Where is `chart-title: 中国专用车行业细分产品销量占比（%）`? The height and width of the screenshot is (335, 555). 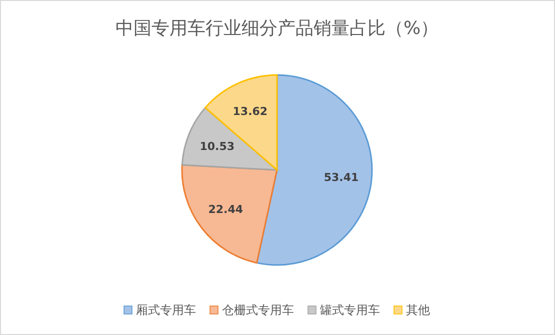
chart-title: 中国专用车行业细分产品销量占比（%） is located at coordinates (277, 28).